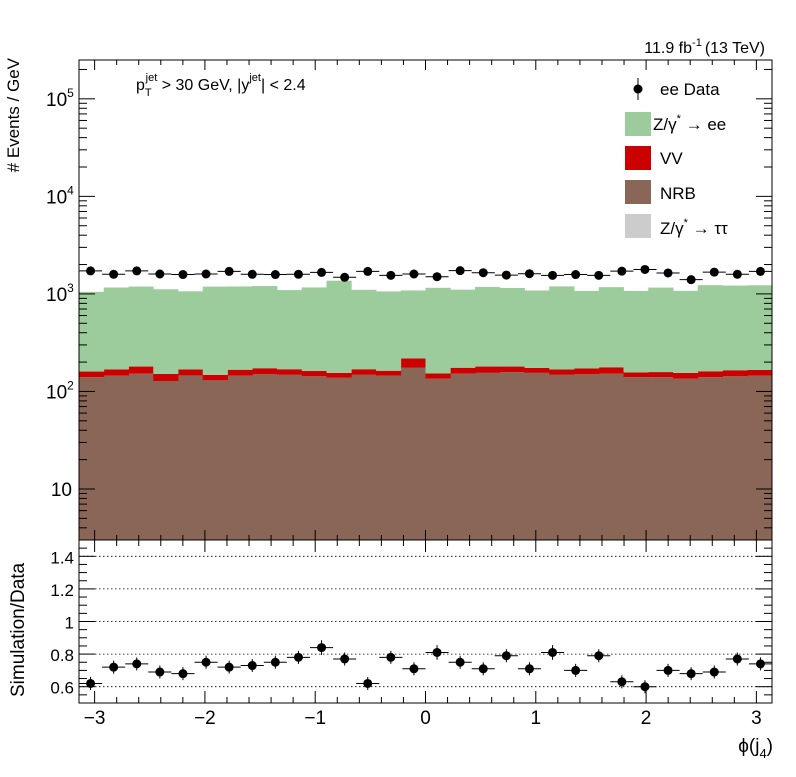 The image size is (796, 777). What do you see at coordinates (638, 192) in the screenshot?
I see `legend-swatch-nrb` at bounding box center [638, 192].